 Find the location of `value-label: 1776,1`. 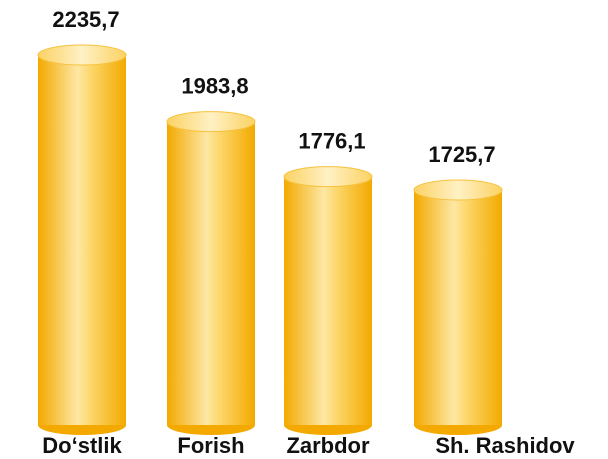

value-label: 1776,1 is located at coordinates (331, 140).